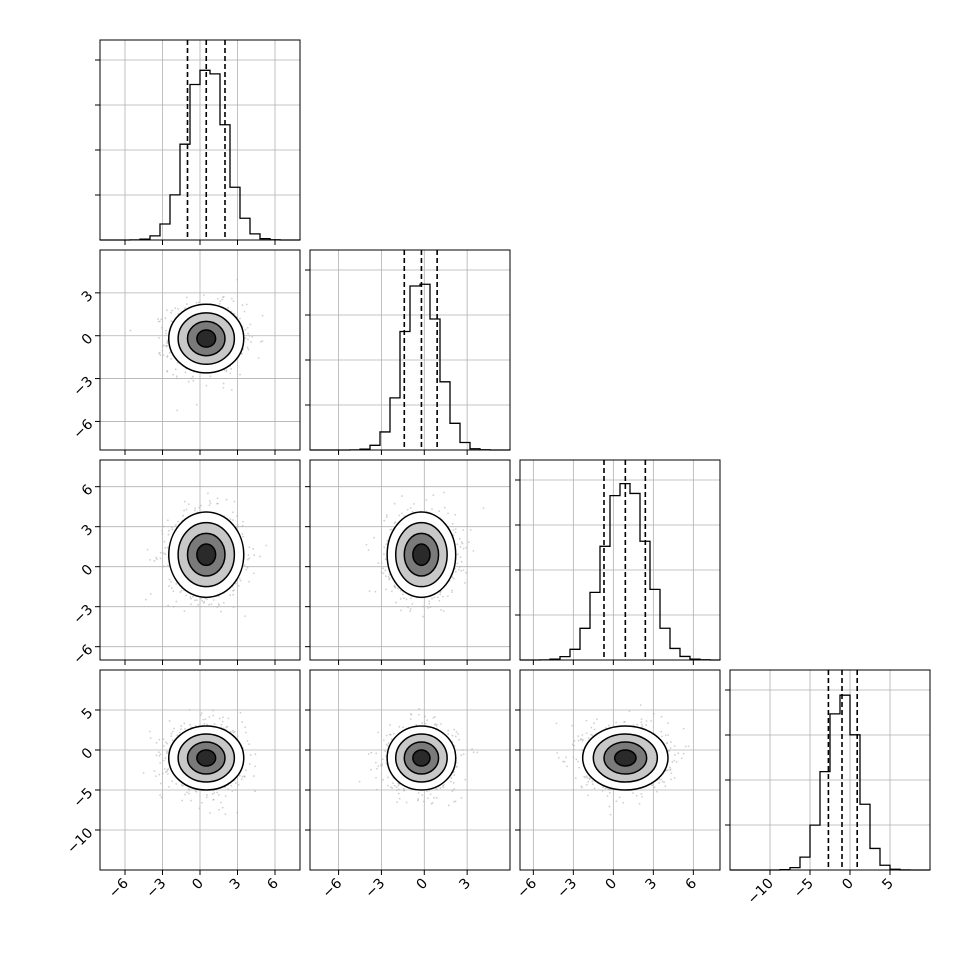 The height and width of the screenshot is (970, 970). I want to click on y-tick-label: 3, so click(88, 531).